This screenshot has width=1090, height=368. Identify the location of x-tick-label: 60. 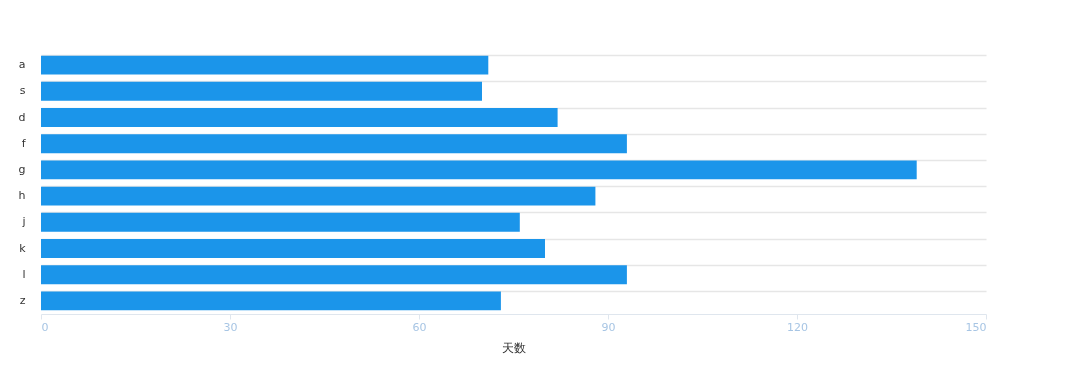
(419, 327).